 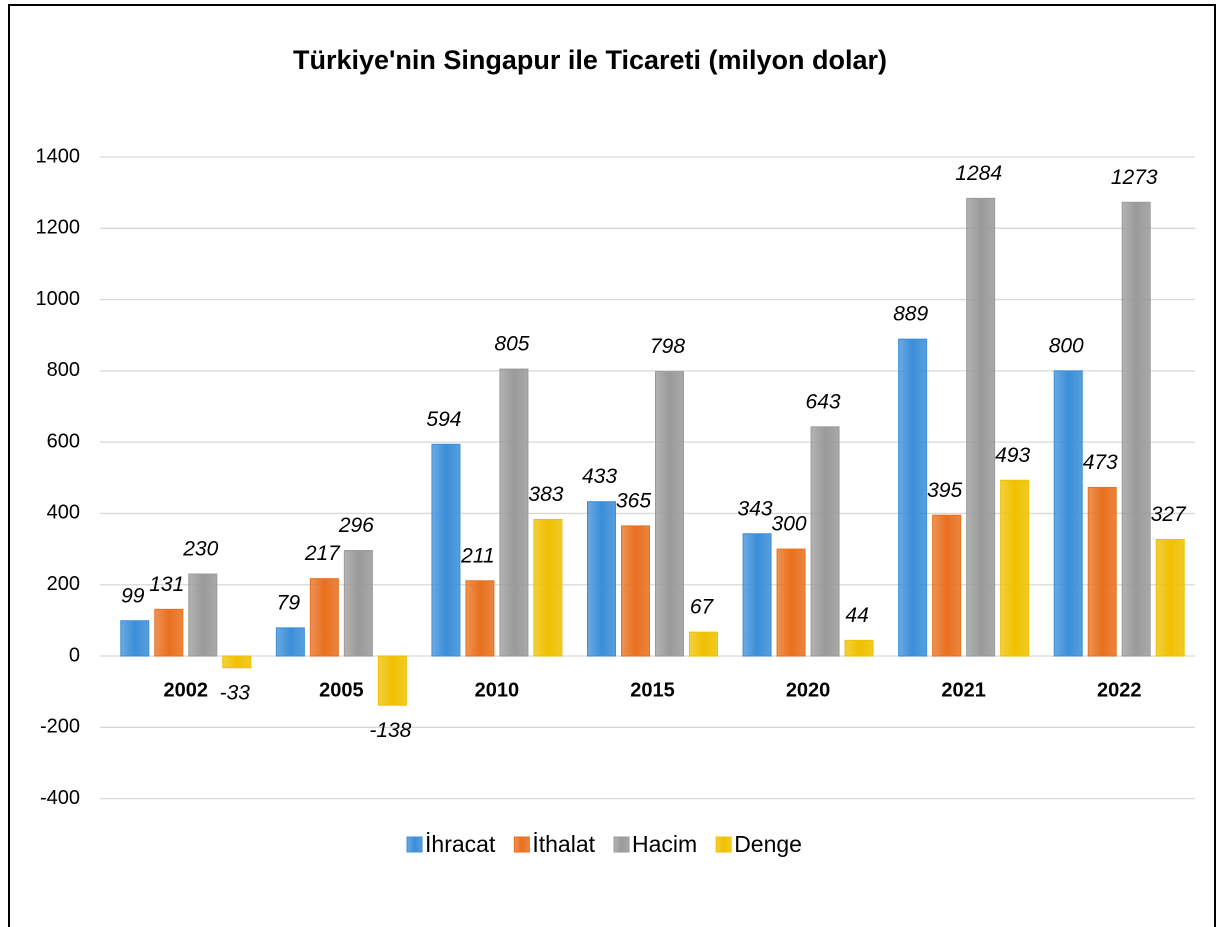 I want to click on data-label: 67, so click(x=702, y=607).